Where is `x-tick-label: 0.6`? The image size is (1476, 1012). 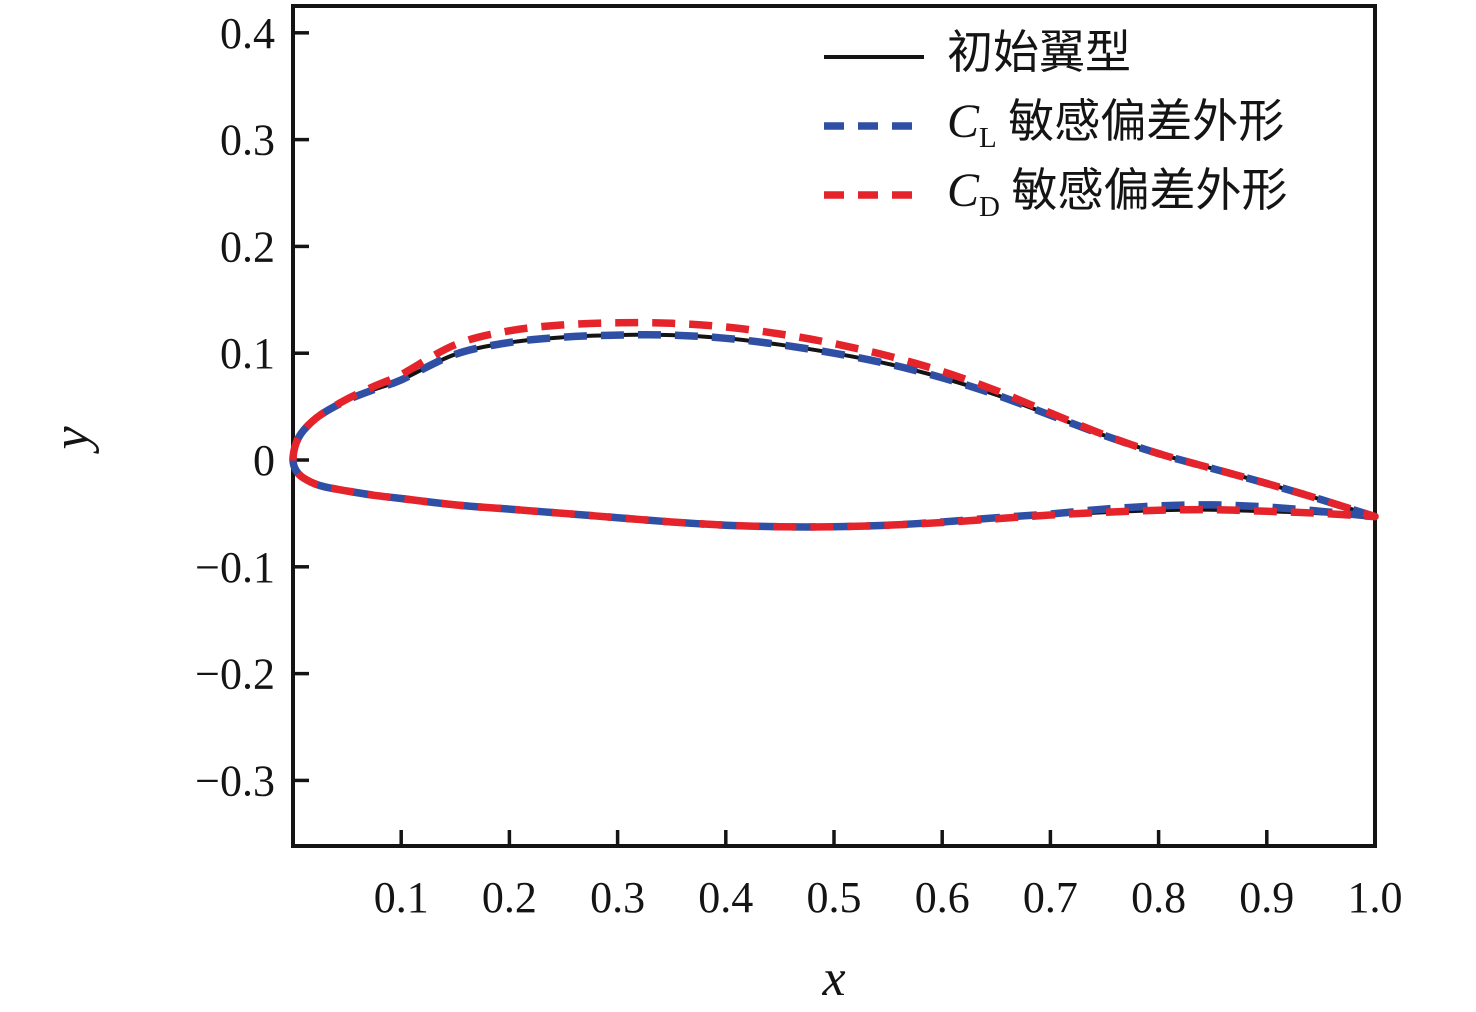
x-tick-label: 0.6 is located at coordinates (942, 897).